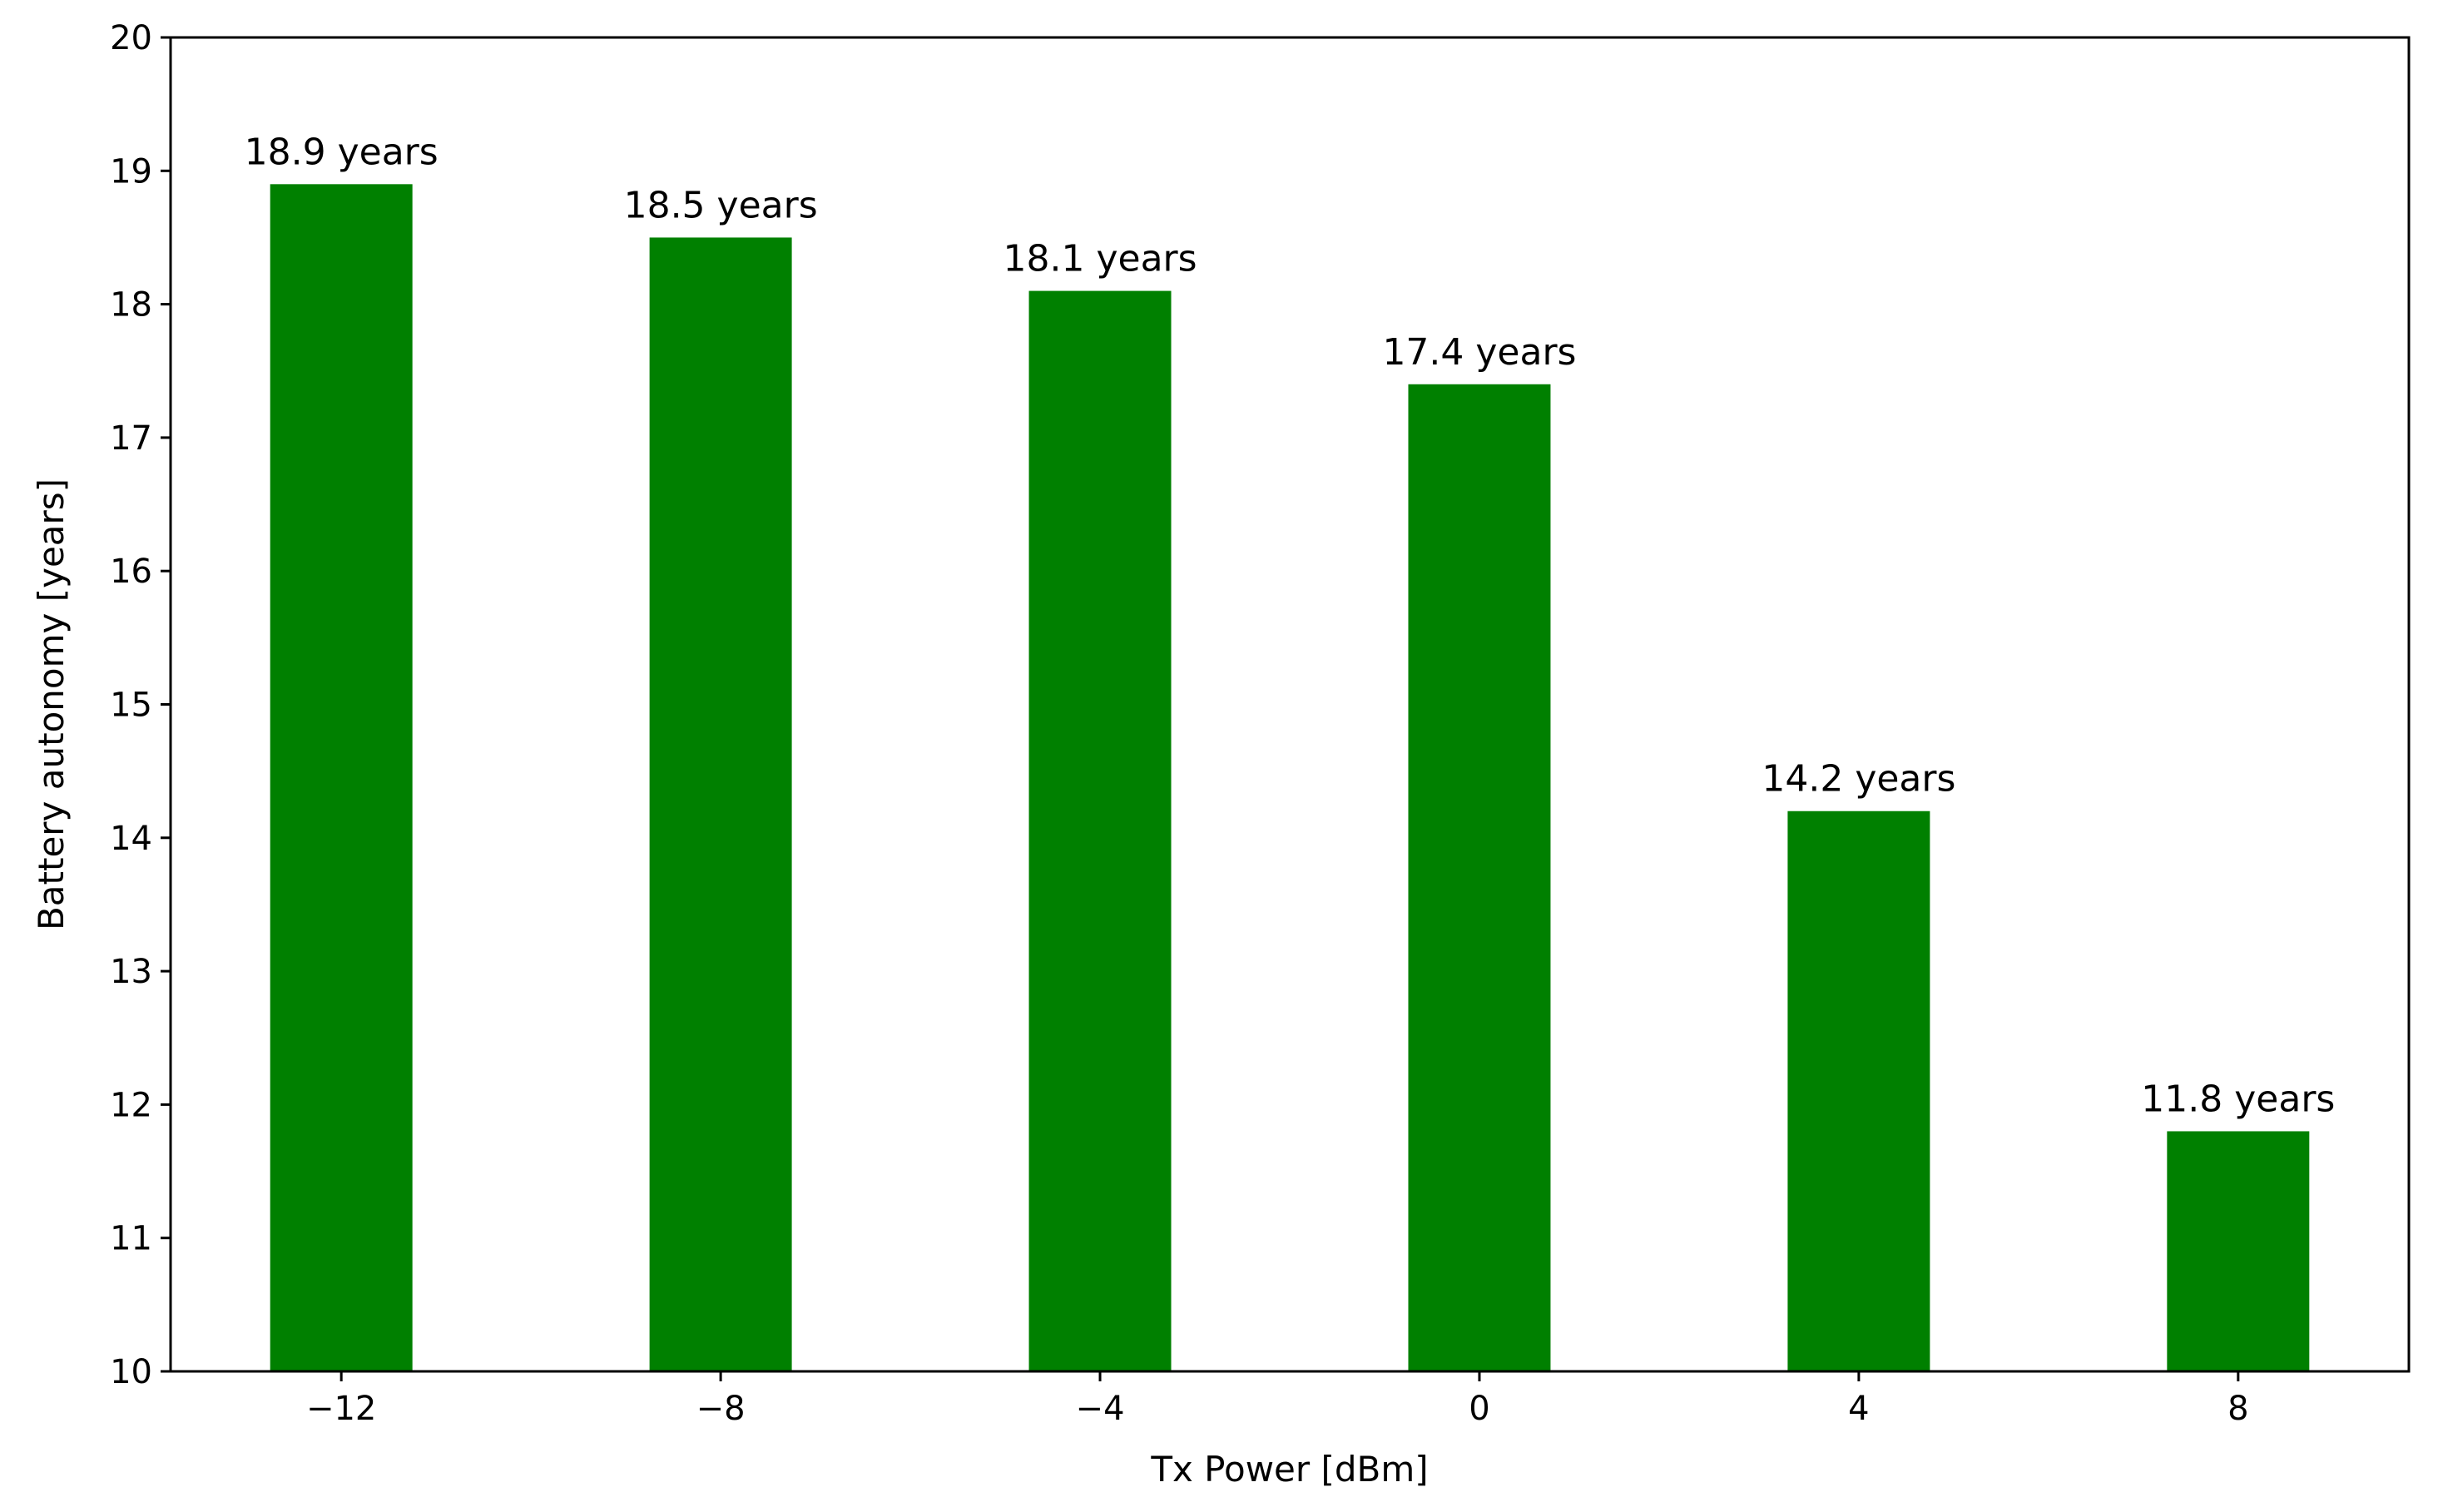 Image resolution: width=2438 pixels, height=1512 pixels. Describe the element at coordinates (131, 305) in the screenshot. I see `y-tick-label-8: 18` at that location.